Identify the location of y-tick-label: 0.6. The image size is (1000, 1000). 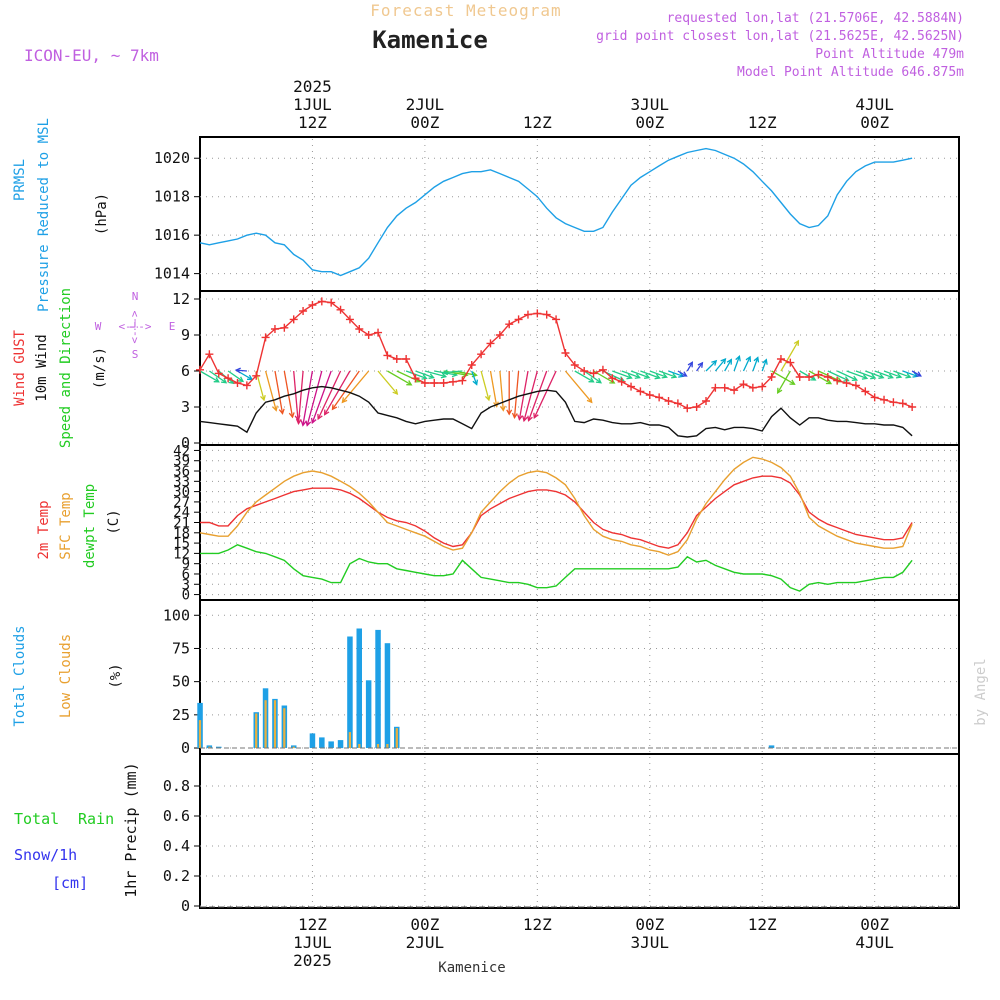
(176, 816).